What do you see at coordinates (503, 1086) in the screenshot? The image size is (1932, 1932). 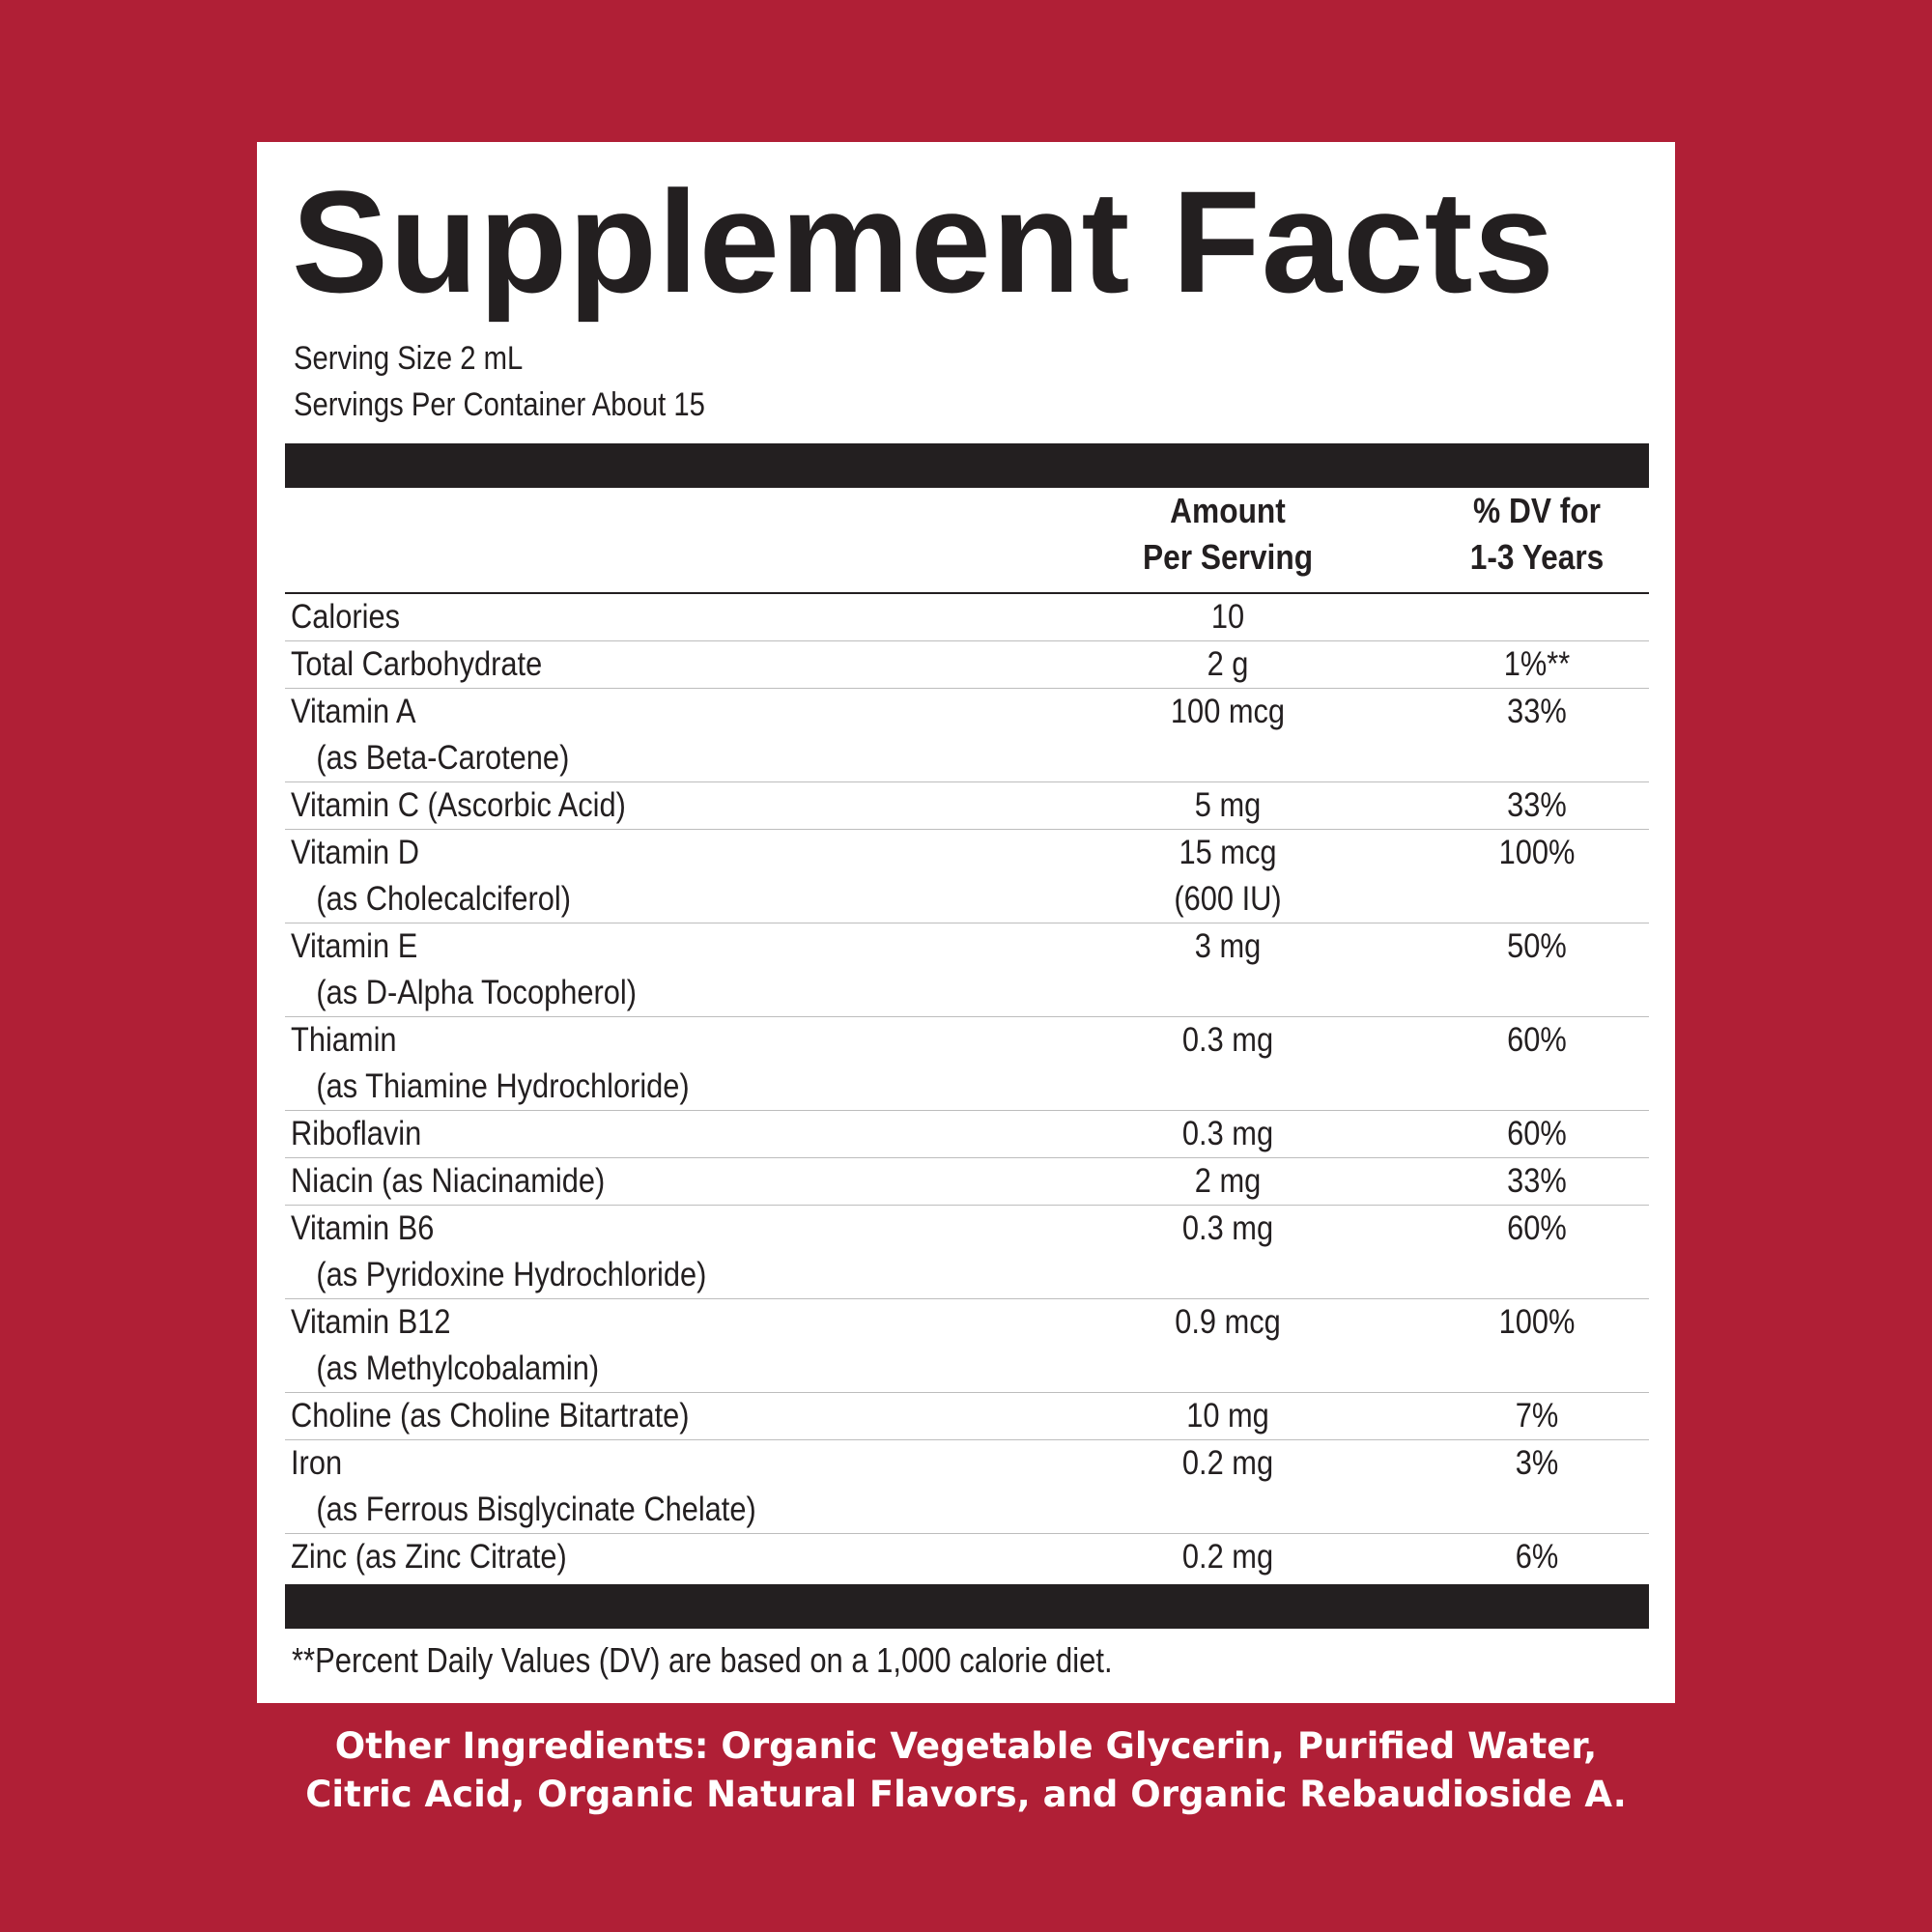 I see `nutrient-source: (as Thiamine Hydrochloride)` at bounding box center [503, 1086].